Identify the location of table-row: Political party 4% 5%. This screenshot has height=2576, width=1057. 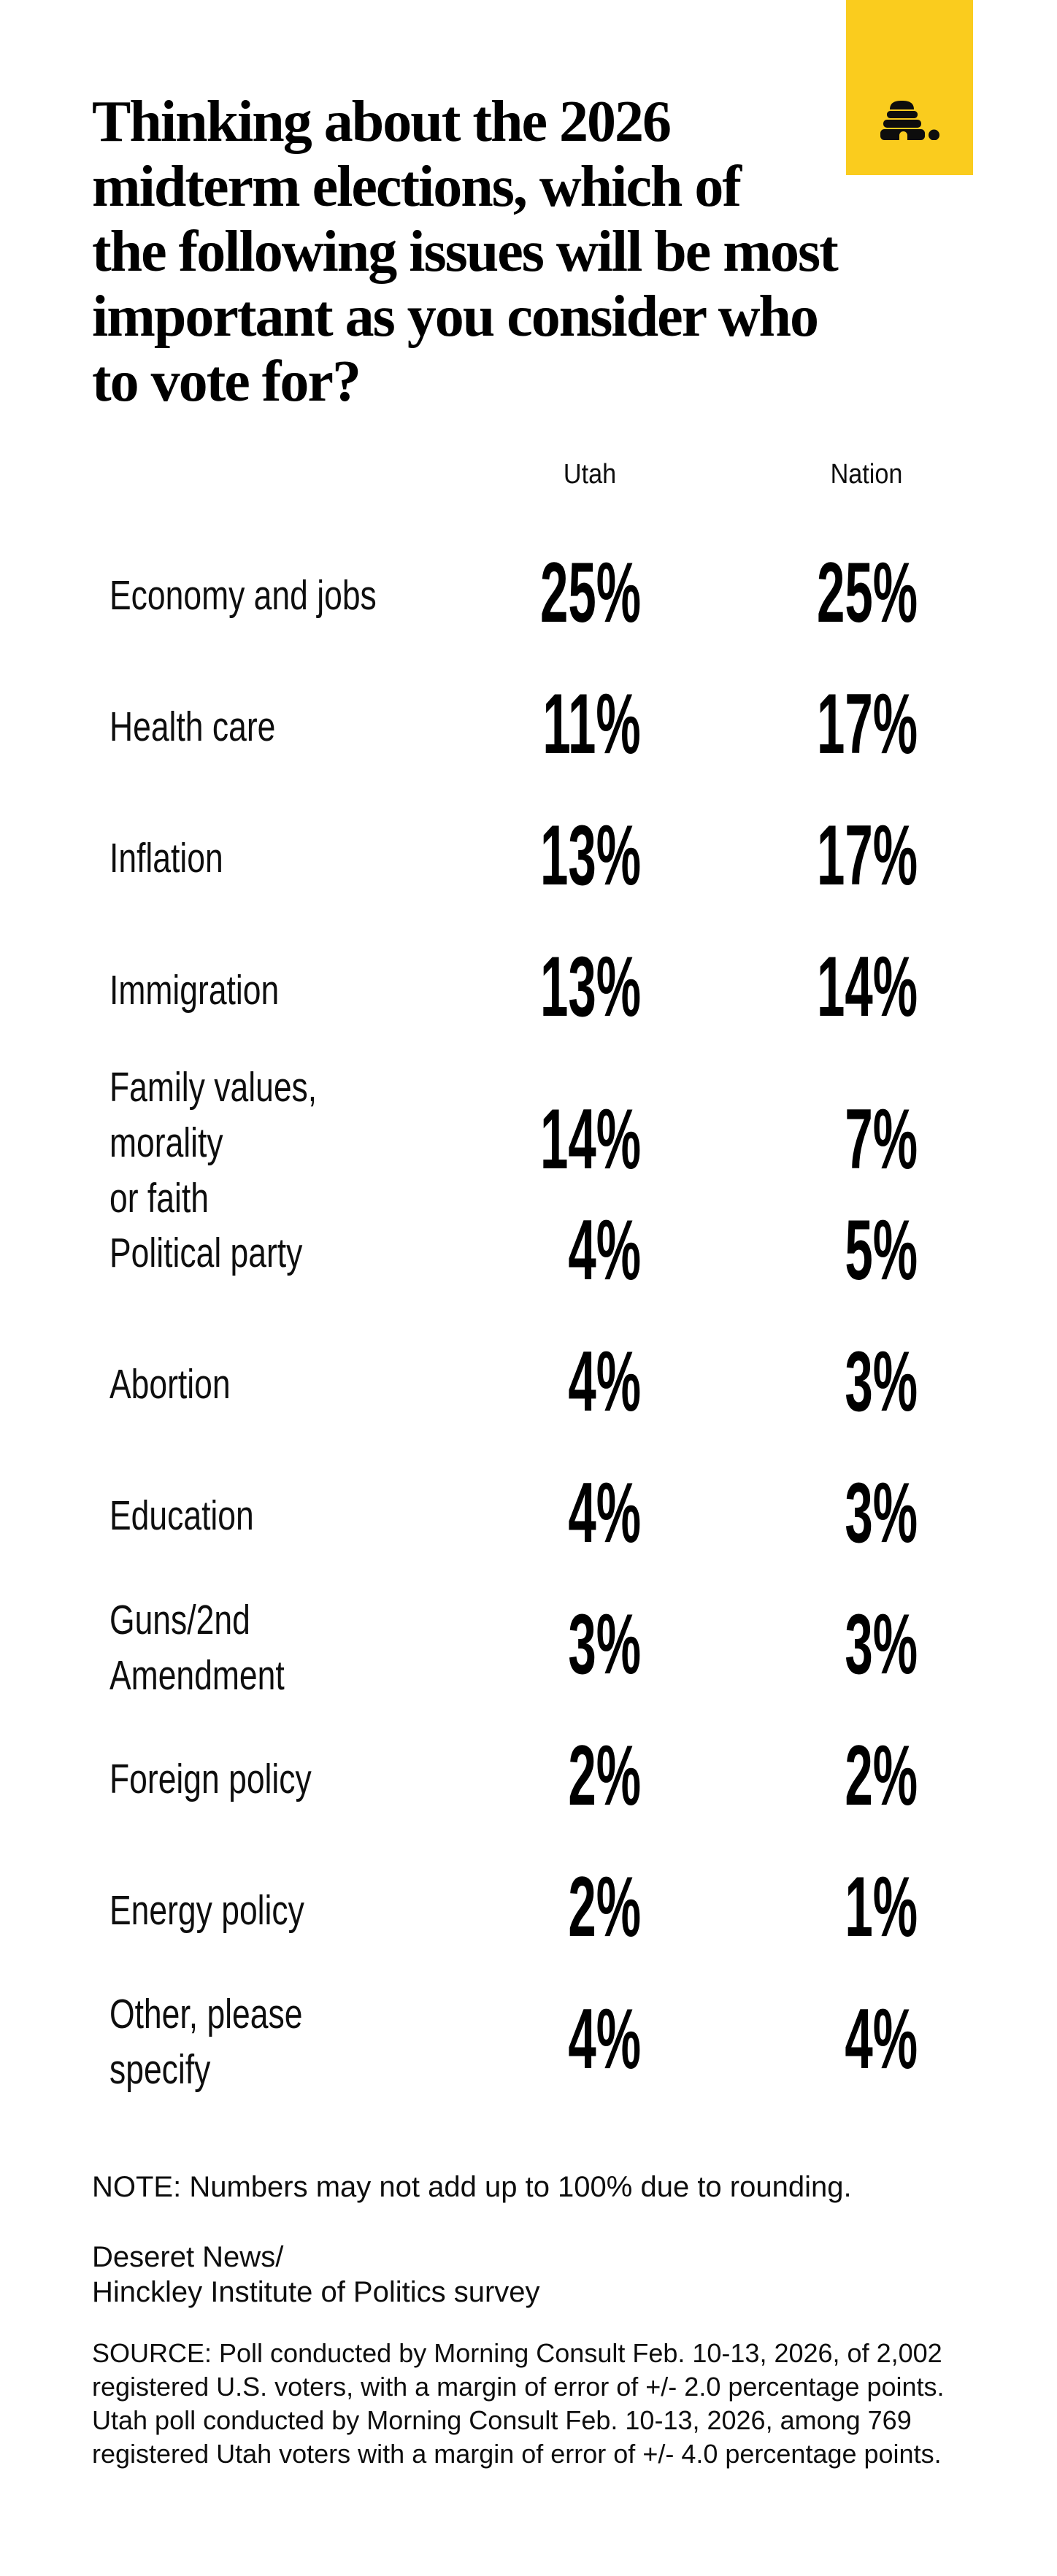
(528, 1249).